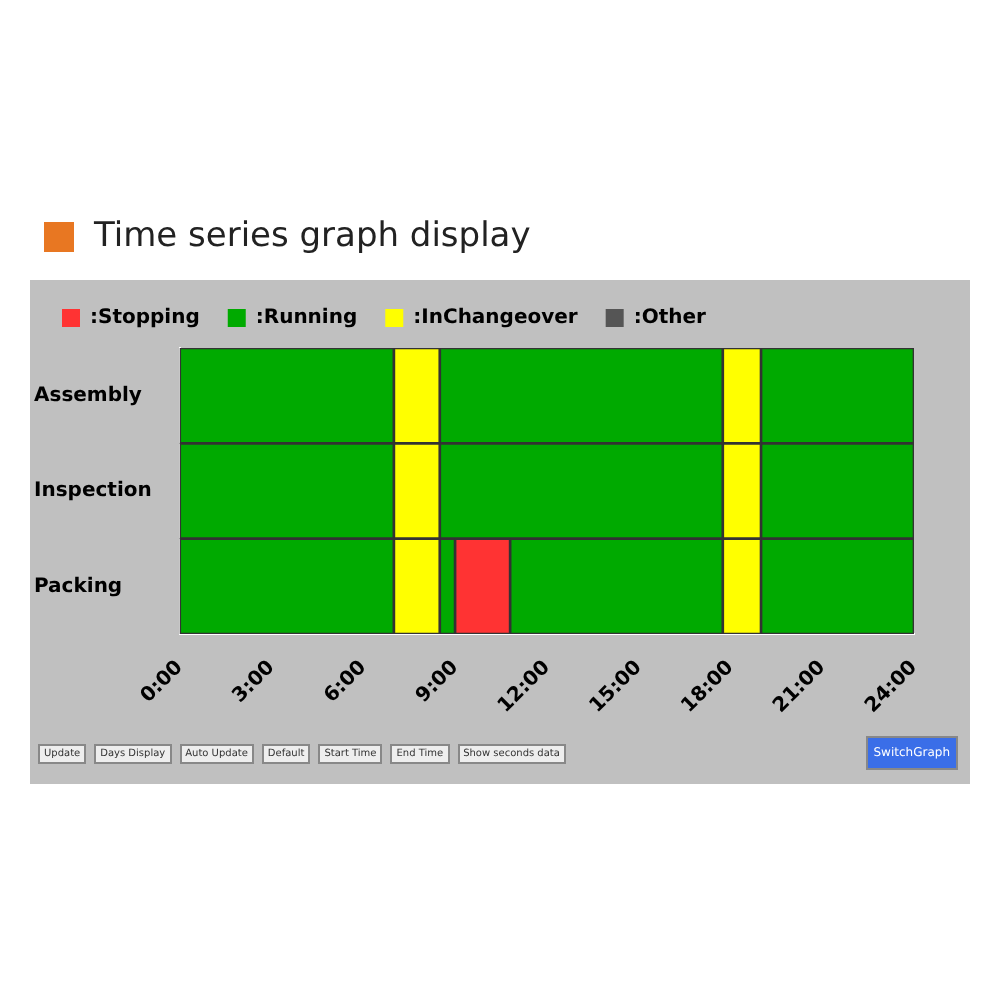  I want to click on legend-label: :Other, so click(670, 318).